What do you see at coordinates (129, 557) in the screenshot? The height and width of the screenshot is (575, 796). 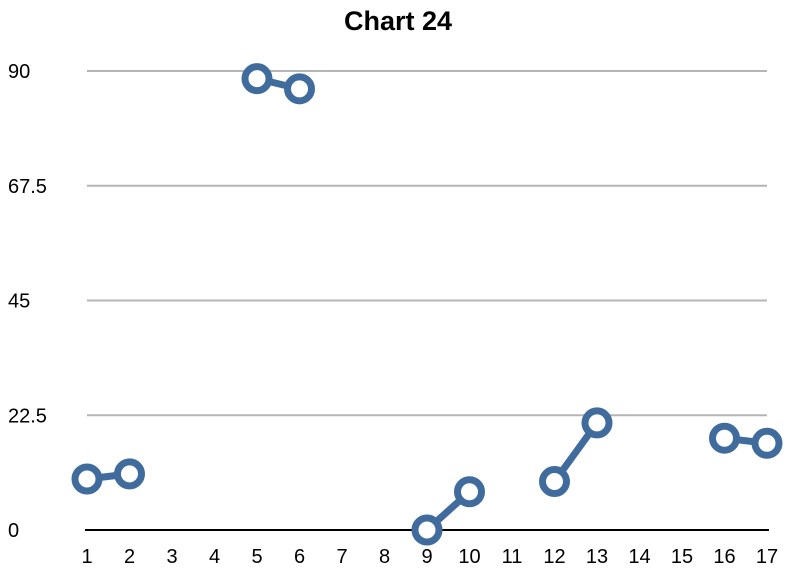 I see `x-tick-label: 2` at bounding box center [129, 557].